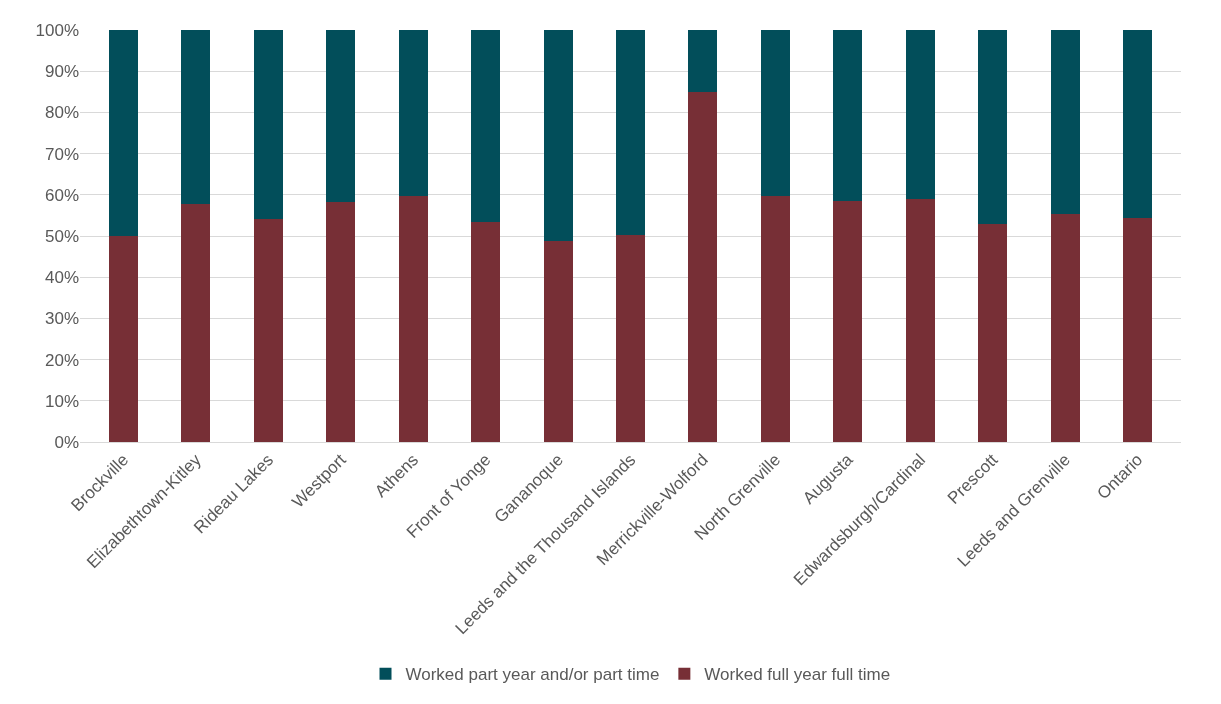  I want to click on y-tick-label: 0%, so click(66, 442).